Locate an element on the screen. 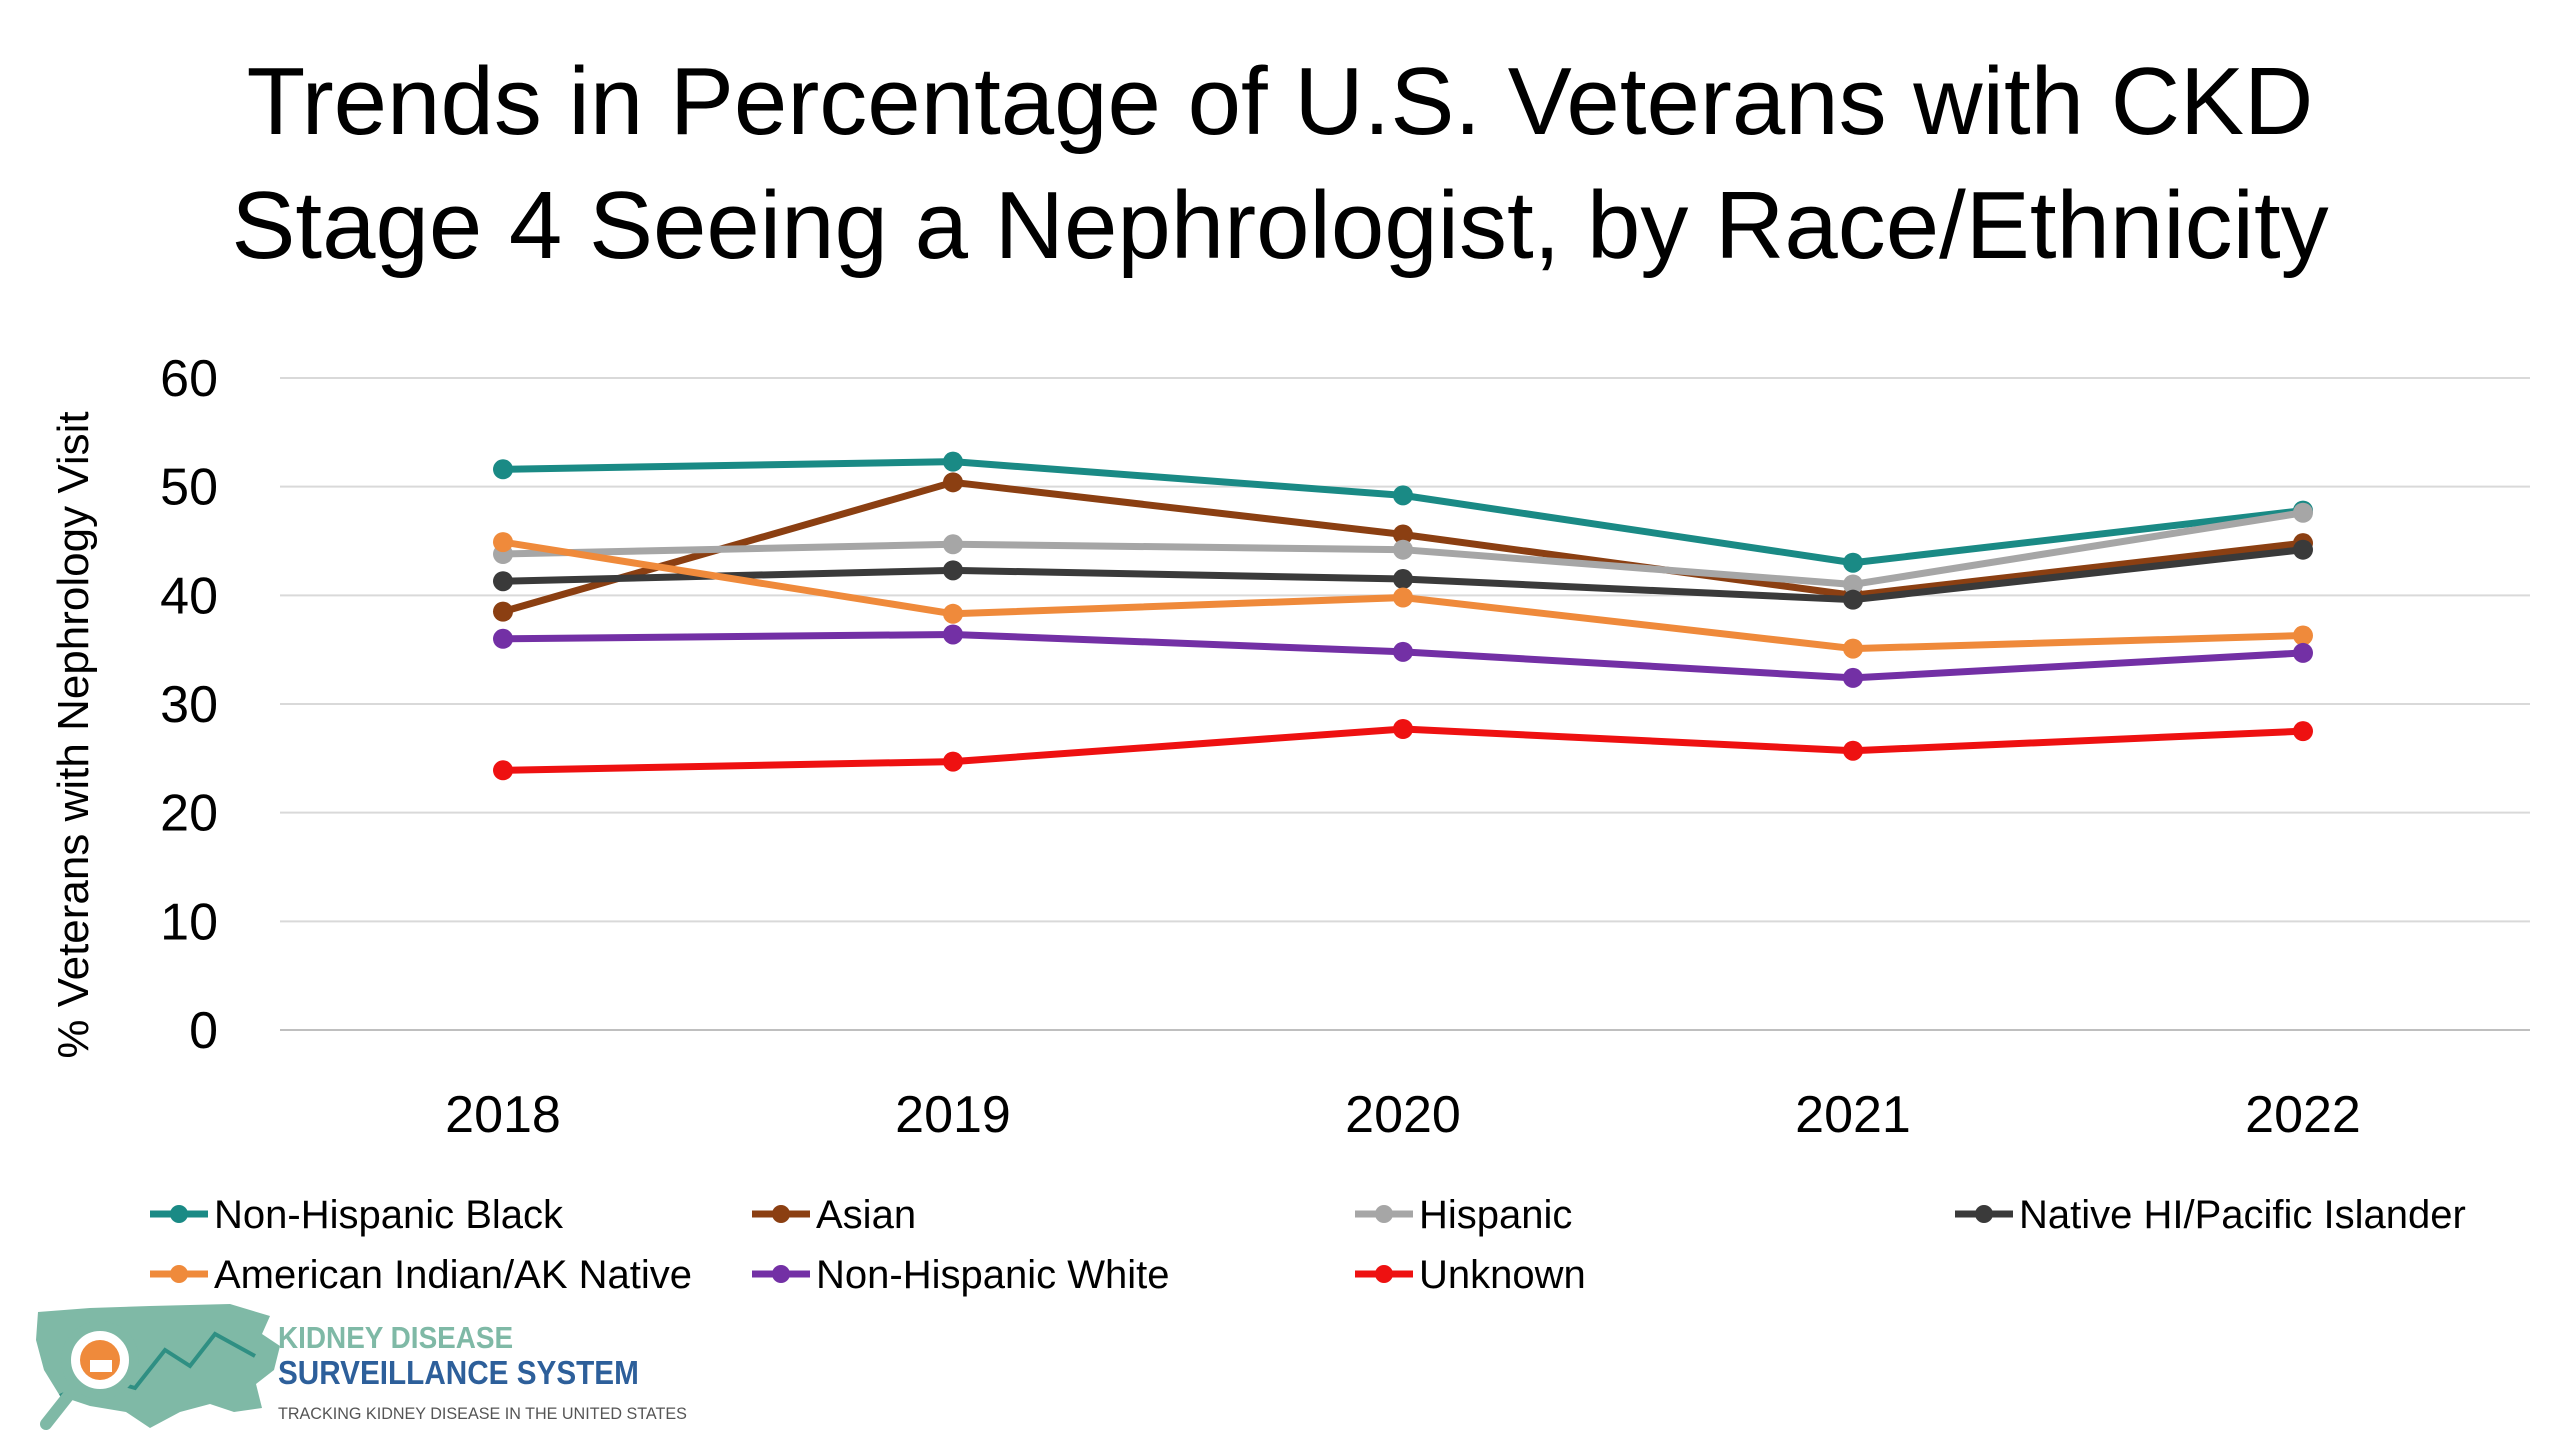 The height and width of the screenshot is (1445, 2560). legend-label: American Indian/AK Native is located at coordinates (453, 1275).